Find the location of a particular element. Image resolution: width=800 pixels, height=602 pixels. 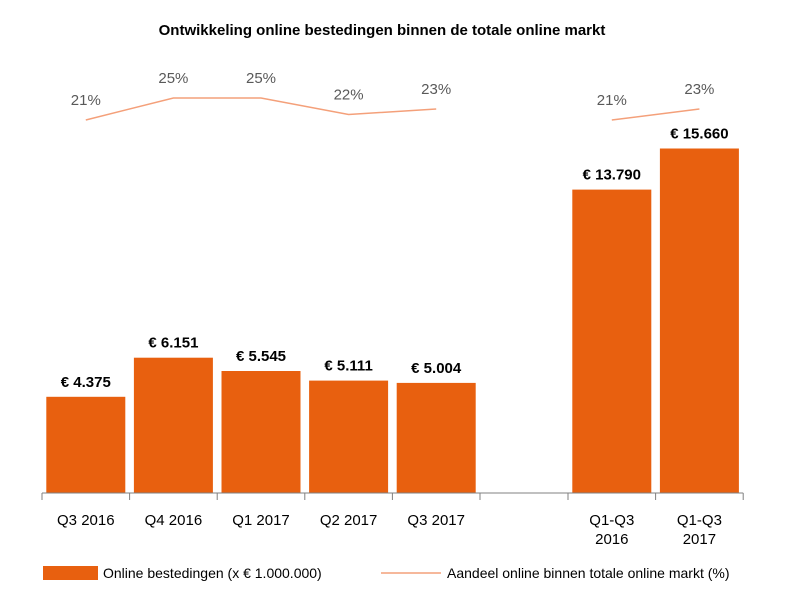

legend-bar-swatch is located at coordinates (70, 573).